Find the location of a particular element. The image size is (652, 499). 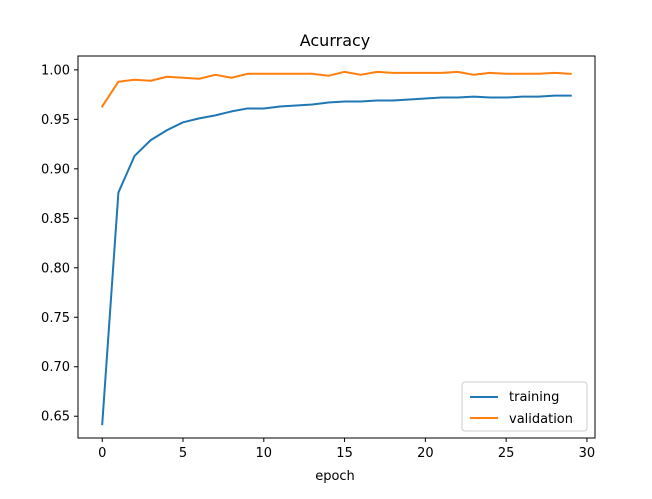

y-axis-ticks: 0.65 0.70 0.75 0.80 0.85 0.90 0.95 1.00 is located at coordinates (59, 244).